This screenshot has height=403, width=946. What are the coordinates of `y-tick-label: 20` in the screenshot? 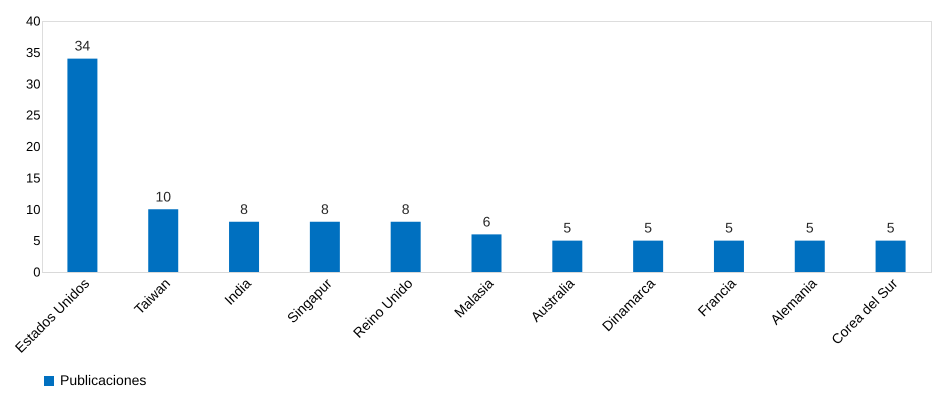 It's located at (33, 146).